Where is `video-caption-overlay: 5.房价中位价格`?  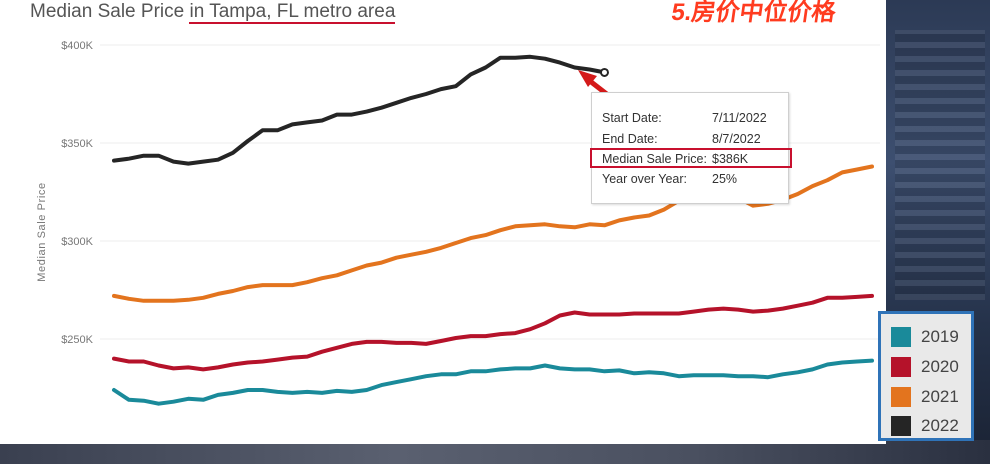
video-caption-overlay: 5.房价中位价格 is located at coordinates (753, 13).